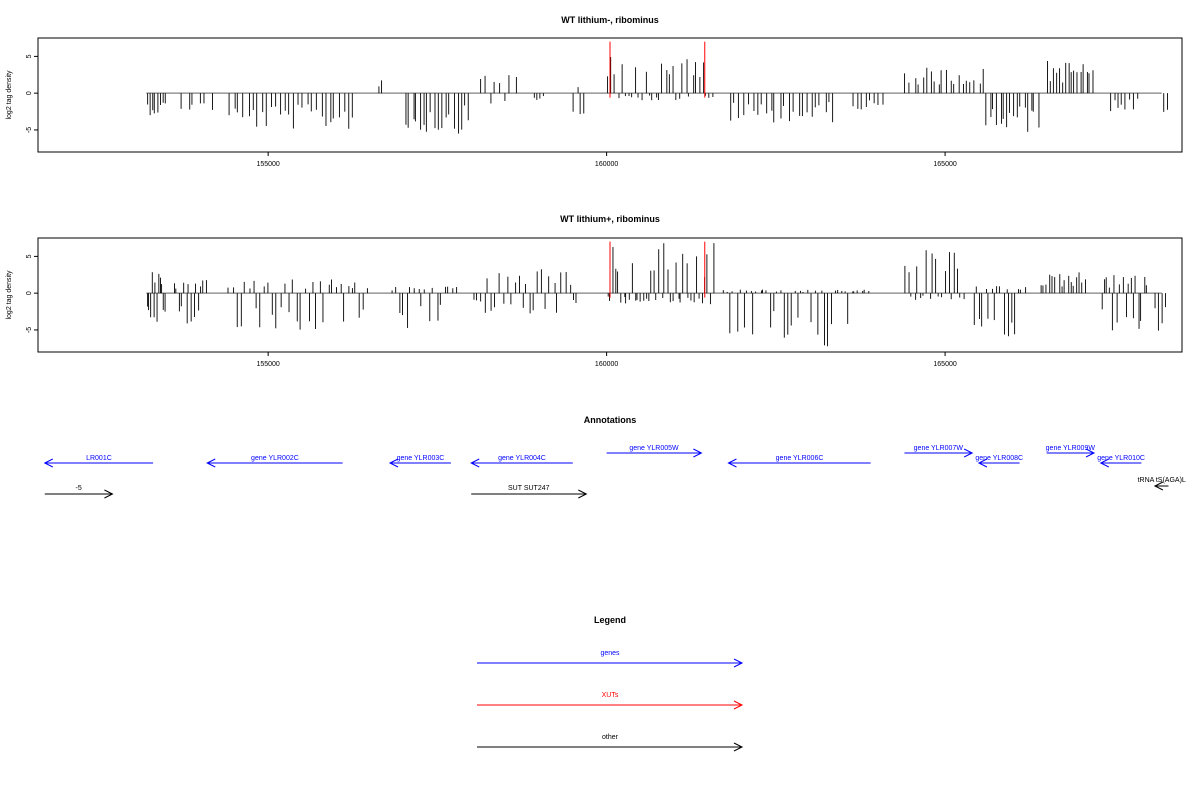 Image resolution: width=1200 pixels, height=800 pixels. I want to click on legend: Legend genes XUTs other, so click(610, 683).